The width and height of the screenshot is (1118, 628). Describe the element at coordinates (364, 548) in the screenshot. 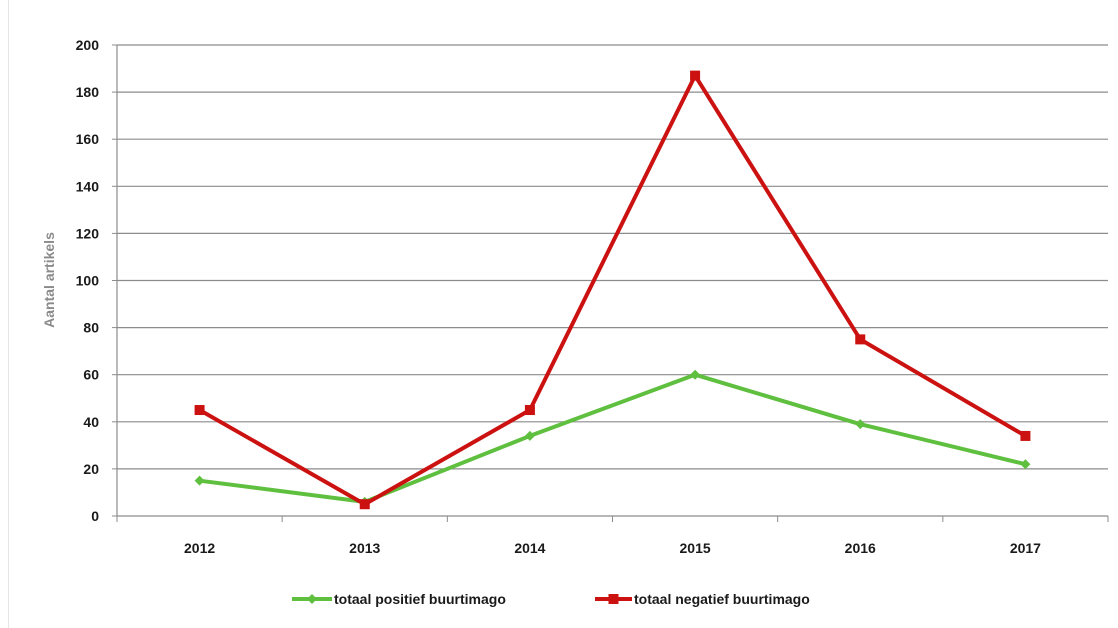

I see `x-tick-label: 2013` at that location.